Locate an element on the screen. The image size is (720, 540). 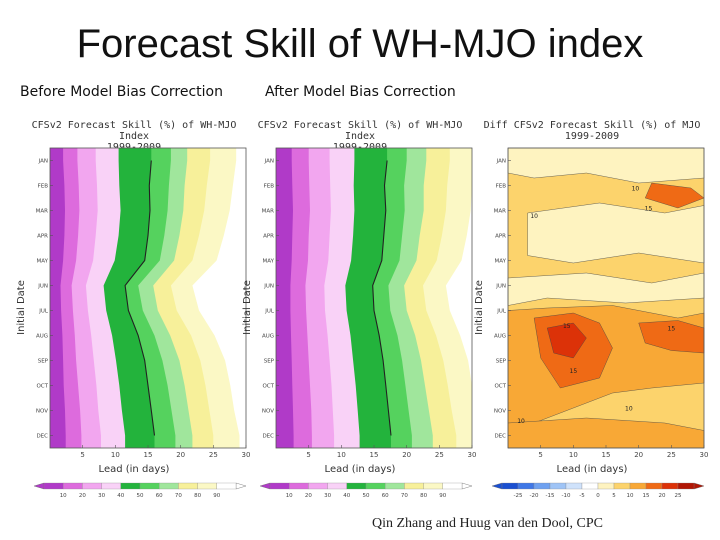
contour-label-2: 15 is located at coordinates (567, 326).